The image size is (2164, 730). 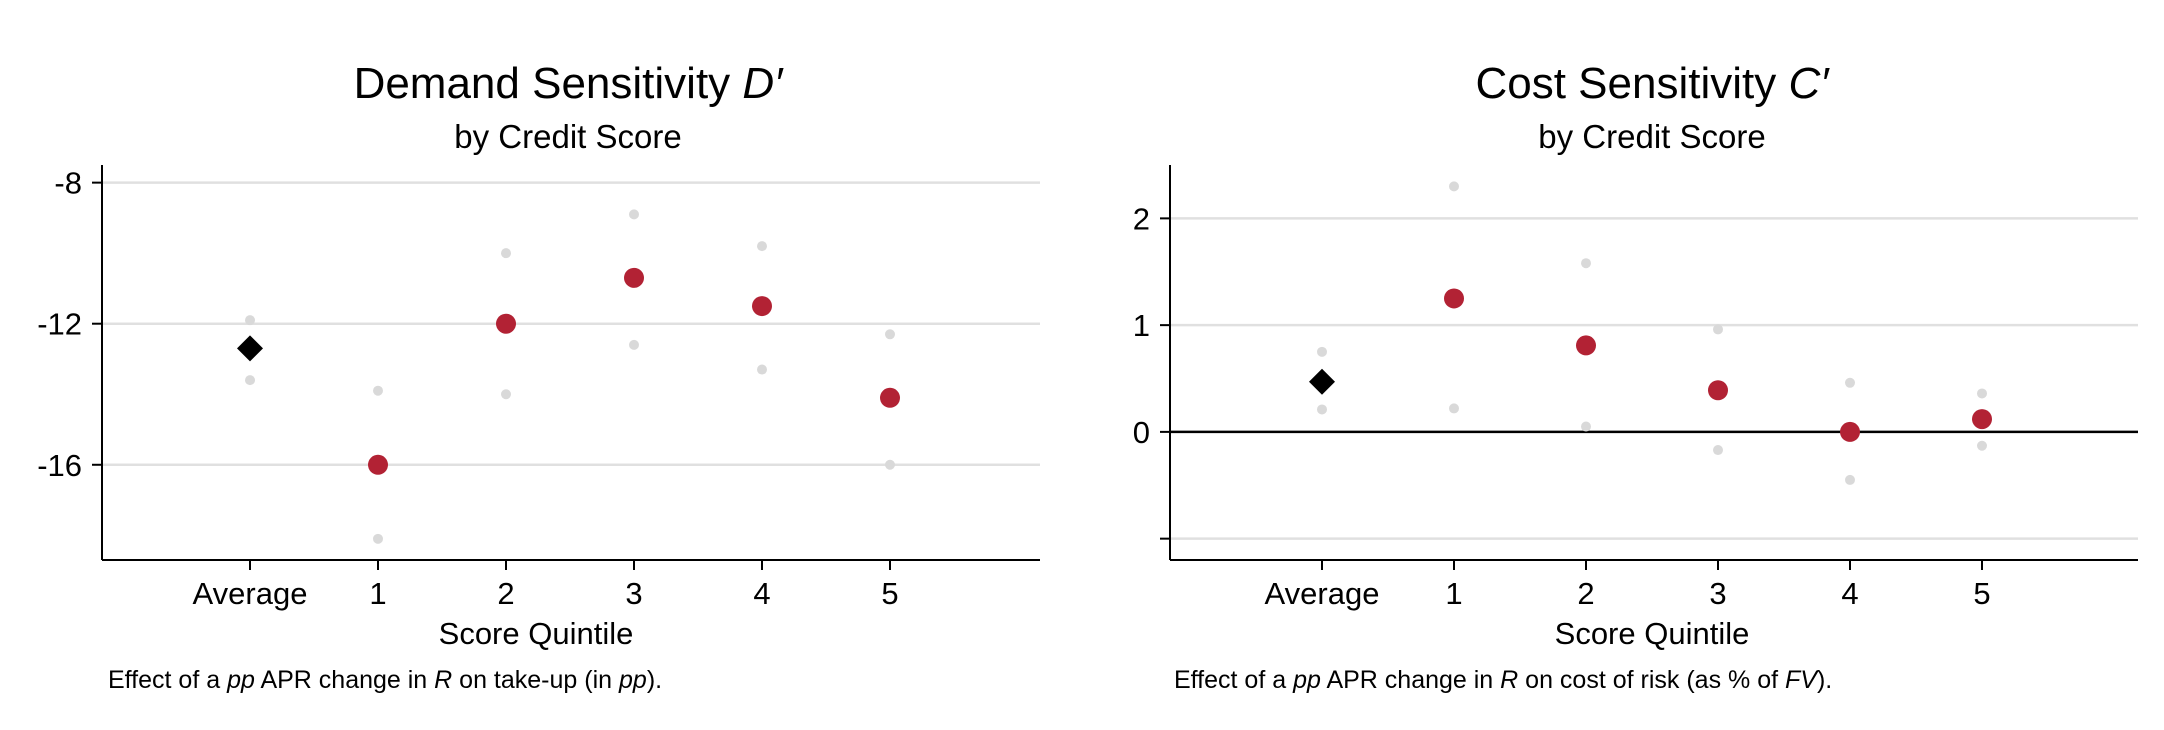 What do you see at coordinates (763, 83) in the screenshot?
I see `chart-title-symbol: D′` at bounding box center [763, 83].